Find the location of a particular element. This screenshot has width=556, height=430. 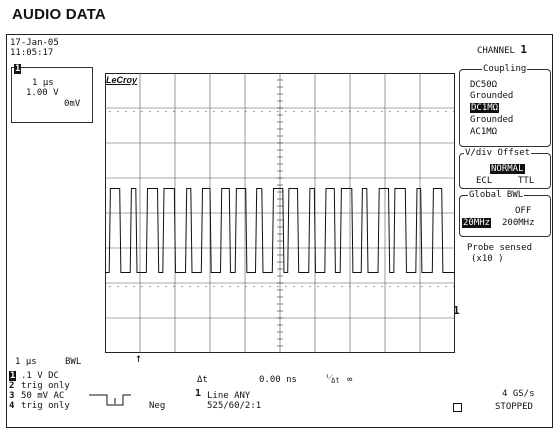

bwl-option-off: OFF is located at coordinates (523, 211).